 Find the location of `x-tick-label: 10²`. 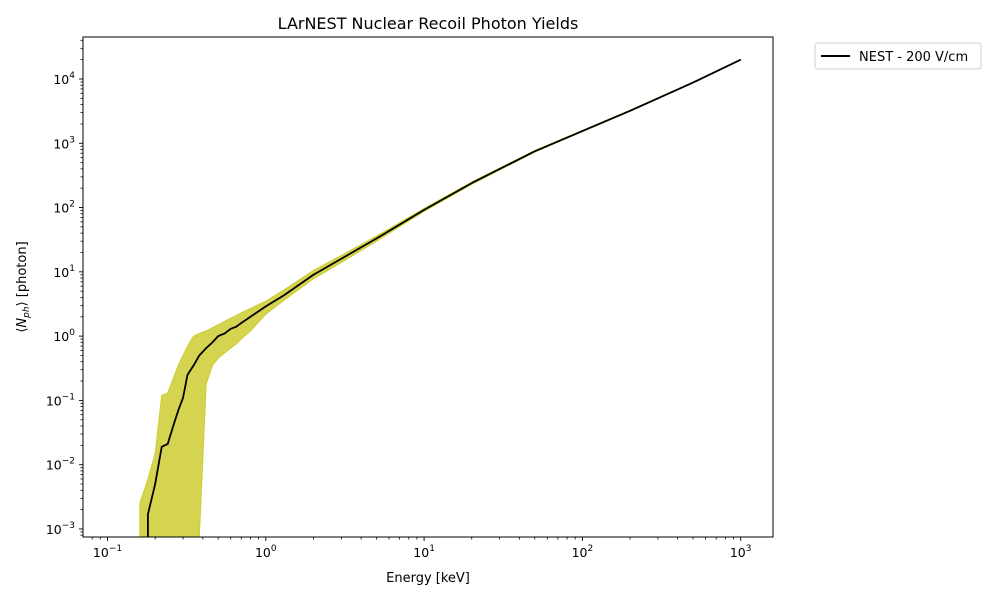

x-tick-label: 10² is located at coordinates (583, 552).